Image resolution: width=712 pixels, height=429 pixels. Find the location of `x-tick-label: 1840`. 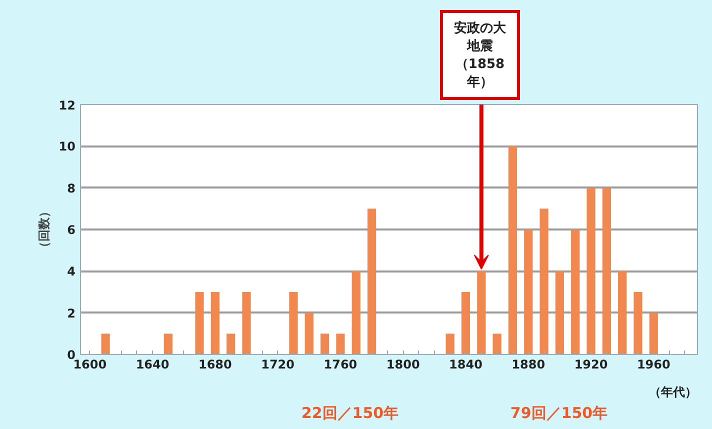

x-tick-label: 1840 is located at coordinates (465, 365).